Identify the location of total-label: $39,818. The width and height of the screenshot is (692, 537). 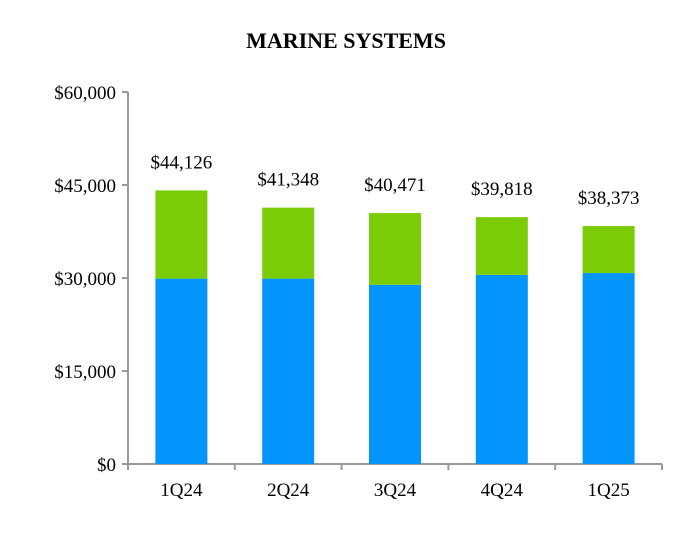
(502, 189).